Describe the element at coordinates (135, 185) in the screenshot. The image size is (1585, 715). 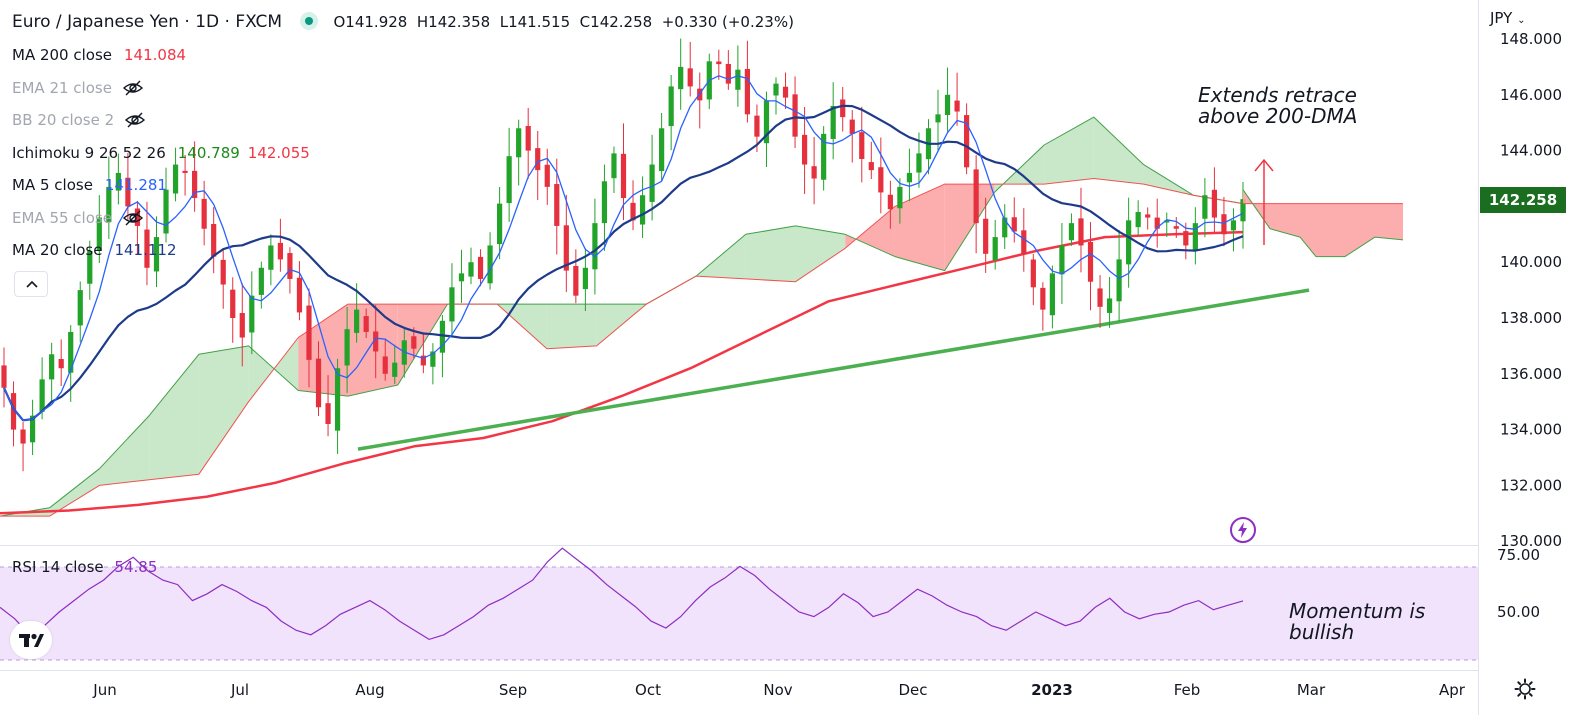
I see `legend-value: 141.281` at that location.